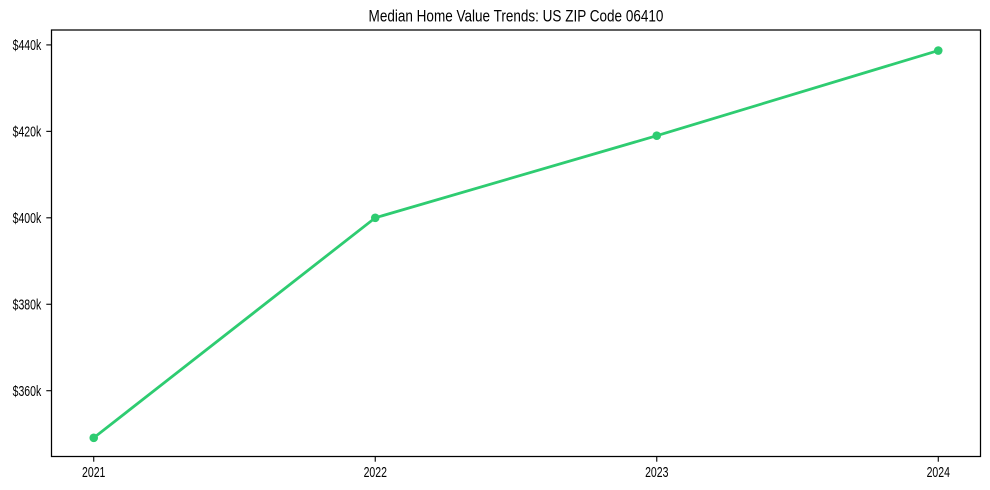 The width and height of the screenshot is (990, 490). Describe the element at coordinates (375, 471) in the screenshot. I see `x-axis-tick-label: 2022` at that location.